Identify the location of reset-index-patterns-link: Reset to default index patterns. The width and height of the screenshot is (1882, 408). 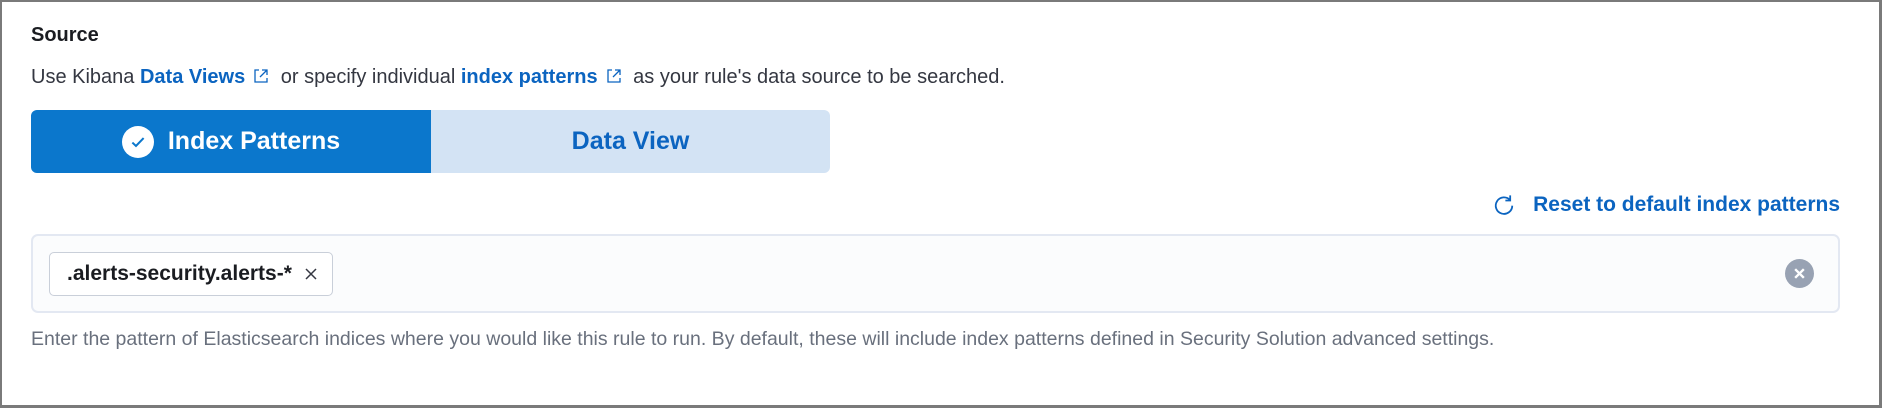
(1666, 205).